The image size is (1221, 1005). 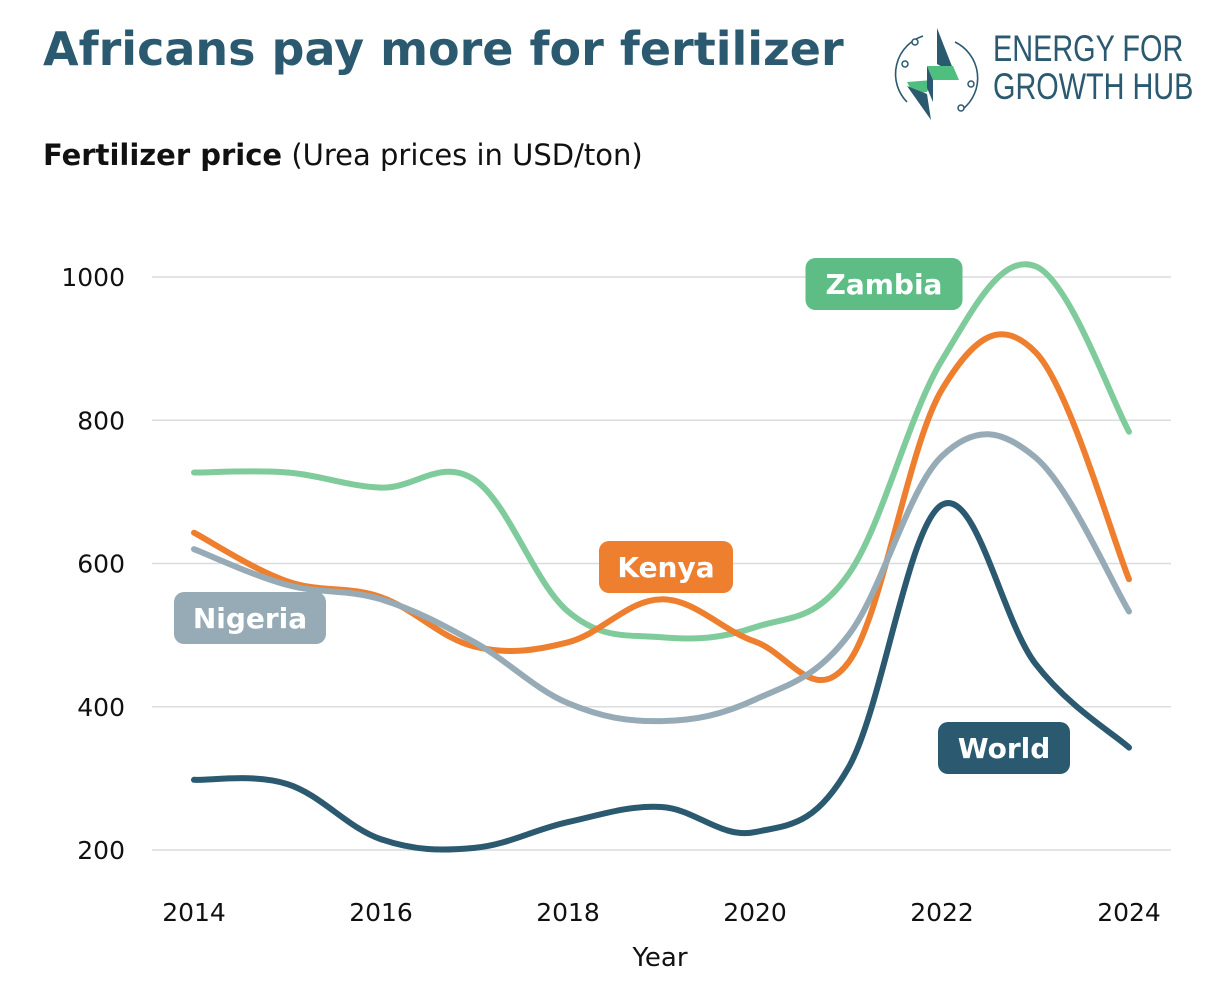 I want to click on y-tick-label: 600, so click(x=101, y=564).